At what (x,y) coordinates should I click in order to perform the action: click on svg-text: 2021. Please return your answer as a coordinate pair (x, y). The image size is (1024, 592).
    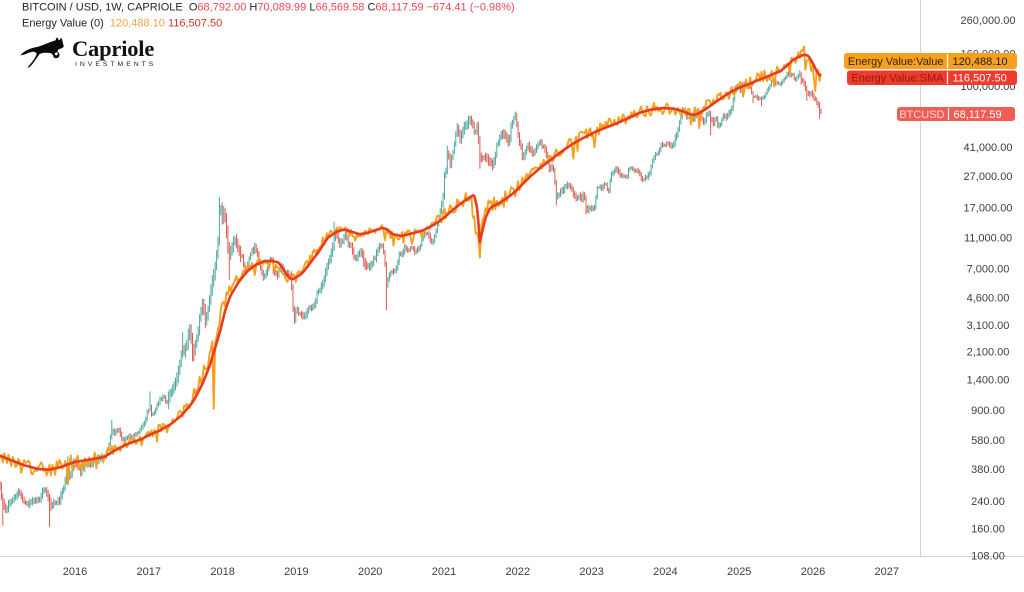
    Looking at the image, I should click on (444, 572).